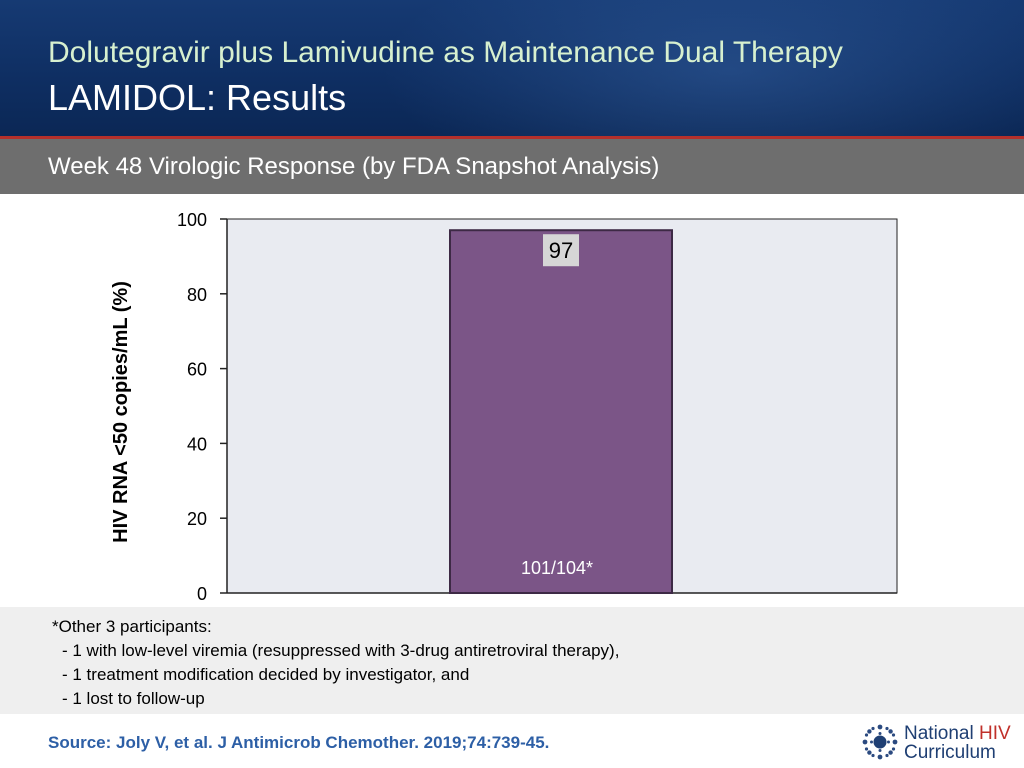  I want to click on y-tick-label: 80, so click(197, 295).